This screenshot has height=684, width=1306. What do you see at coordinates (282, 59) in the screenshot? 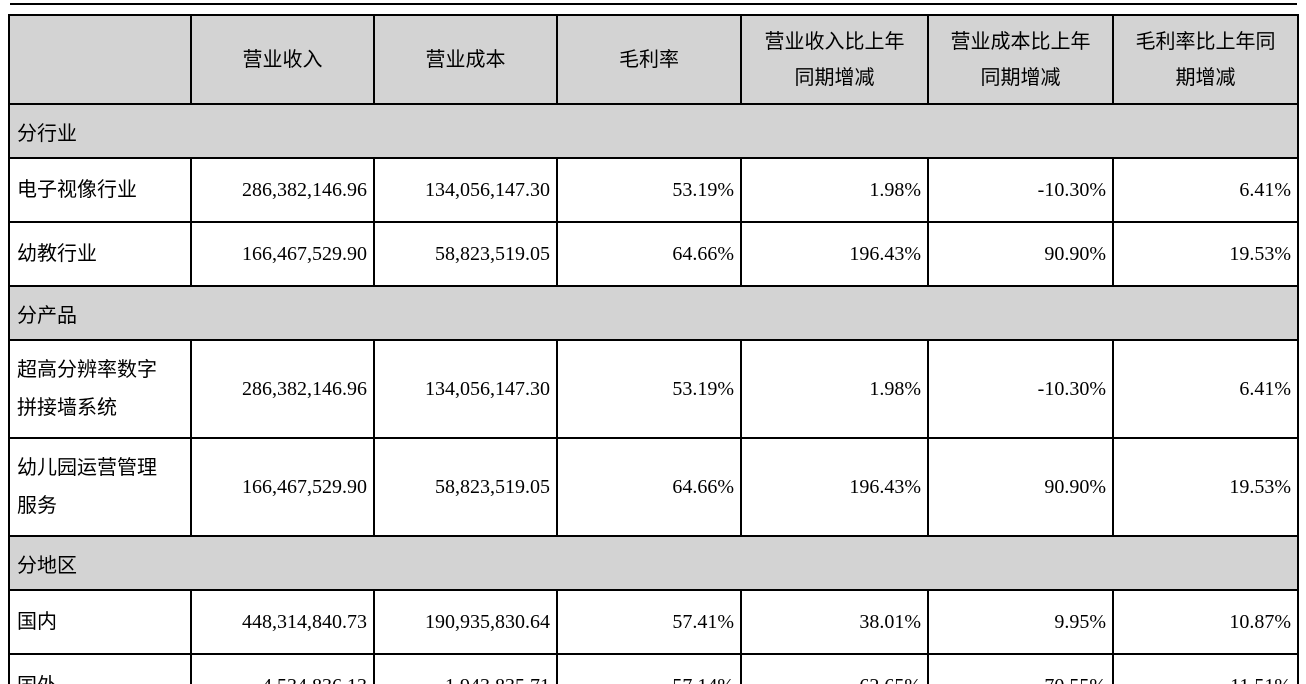
I see `header-revenue: 营业收入` at bounding box center [282, 59].